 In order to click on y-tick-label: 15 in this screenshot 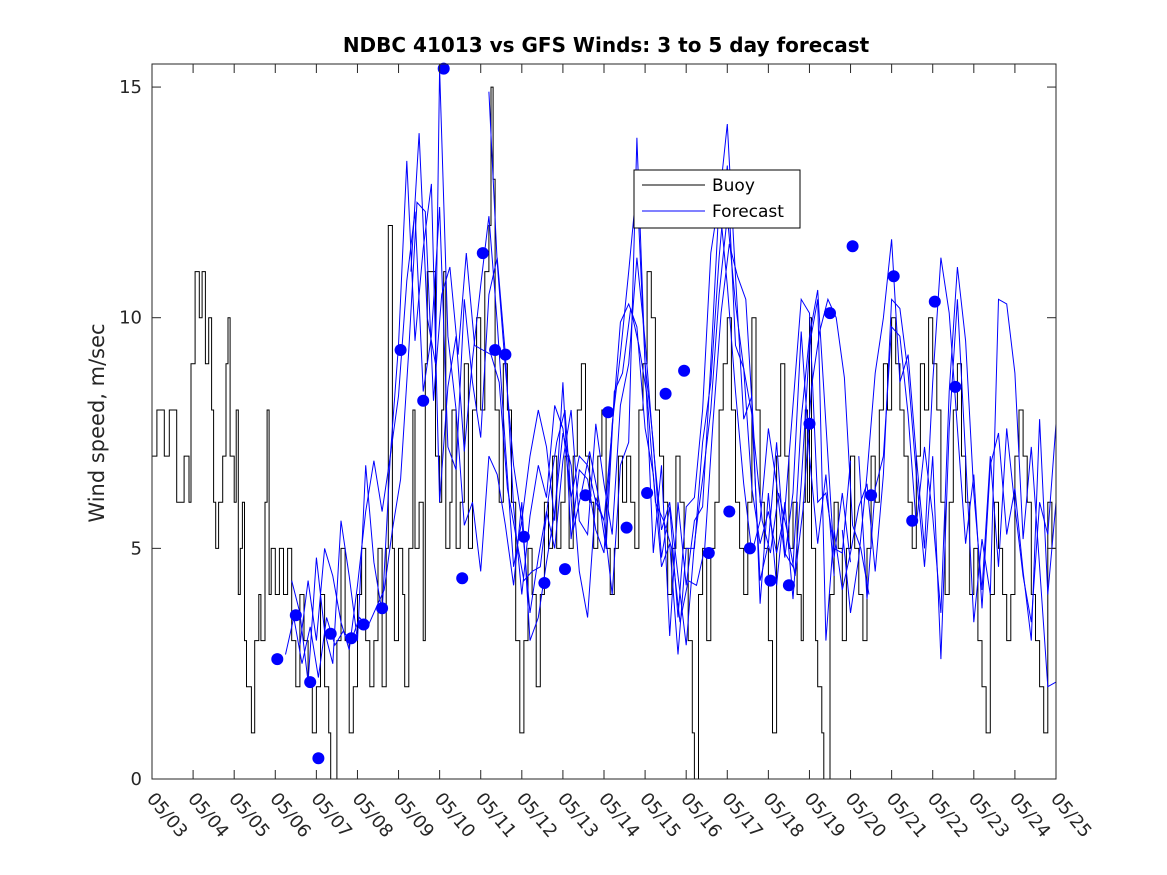, I will do `click(130, 87)`.